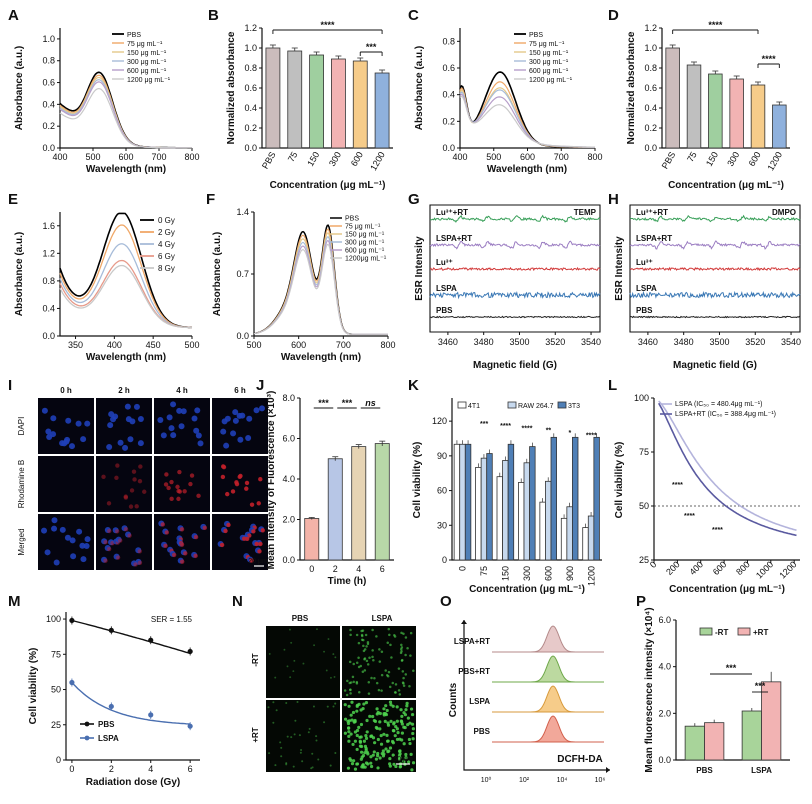  I want to click on panel-letter-G: G, so click(414, 199).